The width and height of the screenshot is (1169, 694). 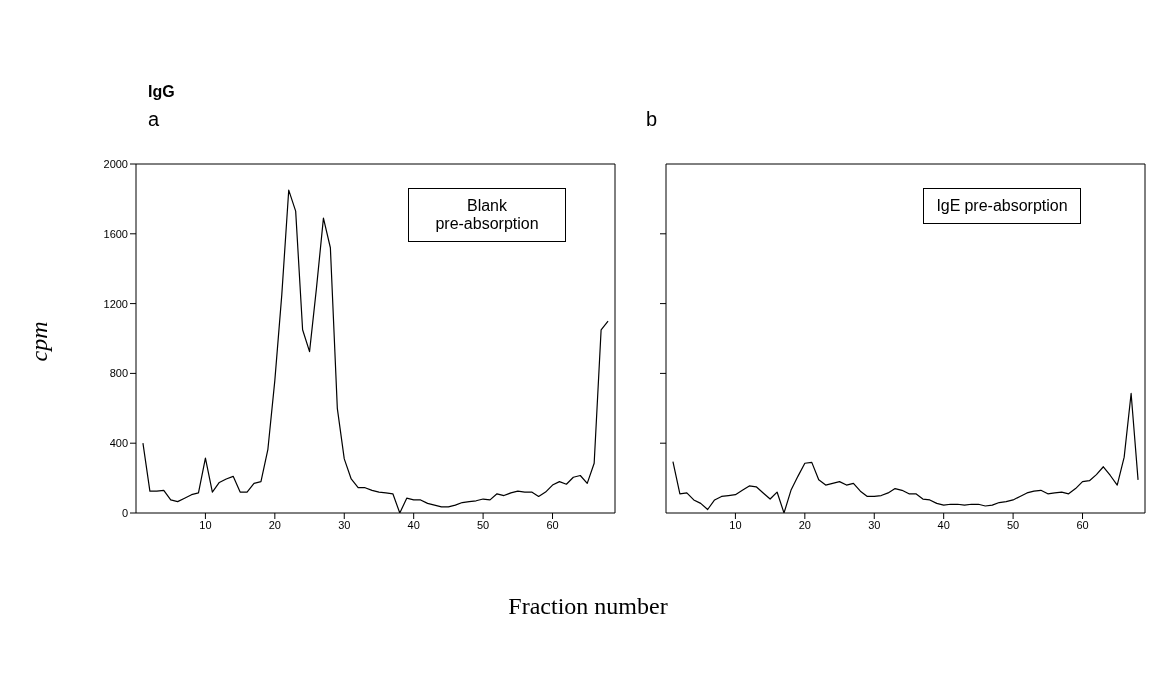 I want to click on x-axis-title: Fraction number, so click(x=588, y=606).